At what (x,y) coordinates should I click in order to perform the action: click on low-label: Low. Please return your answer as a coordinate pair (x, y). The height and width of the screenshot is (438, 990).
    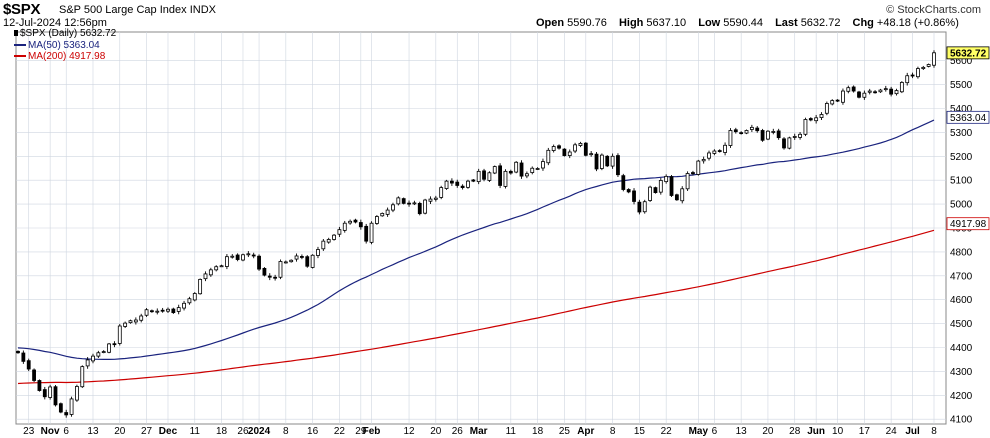
    Looking at the image, I should click on (709, 23).